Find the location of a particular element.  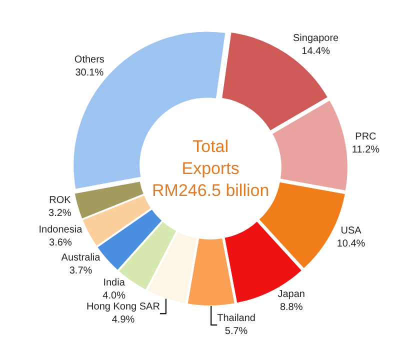

text: Total Exports RM246.5 billion is located at coordinates (211, 168).